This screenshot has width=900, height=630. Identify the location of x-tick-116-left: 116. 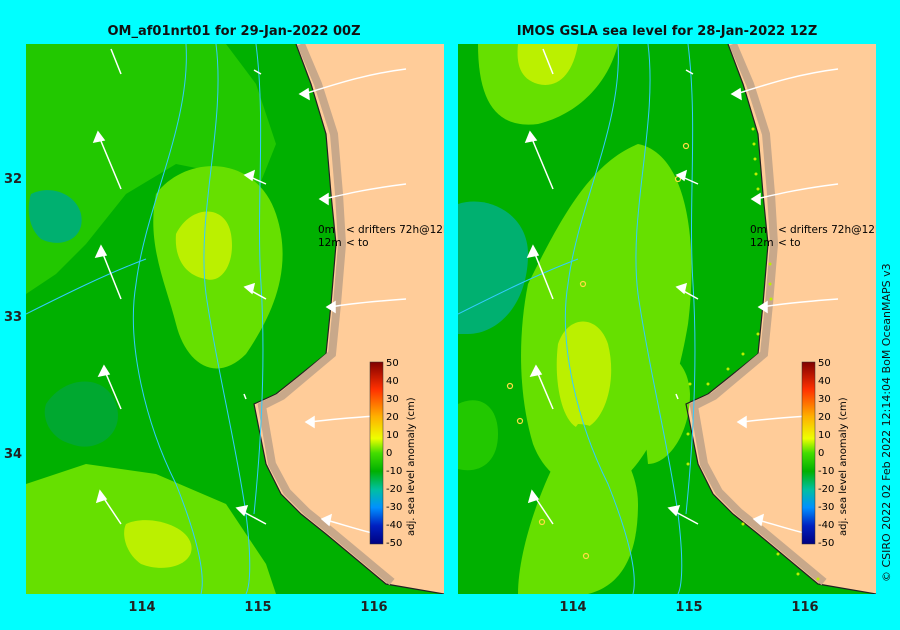
(374, 607).